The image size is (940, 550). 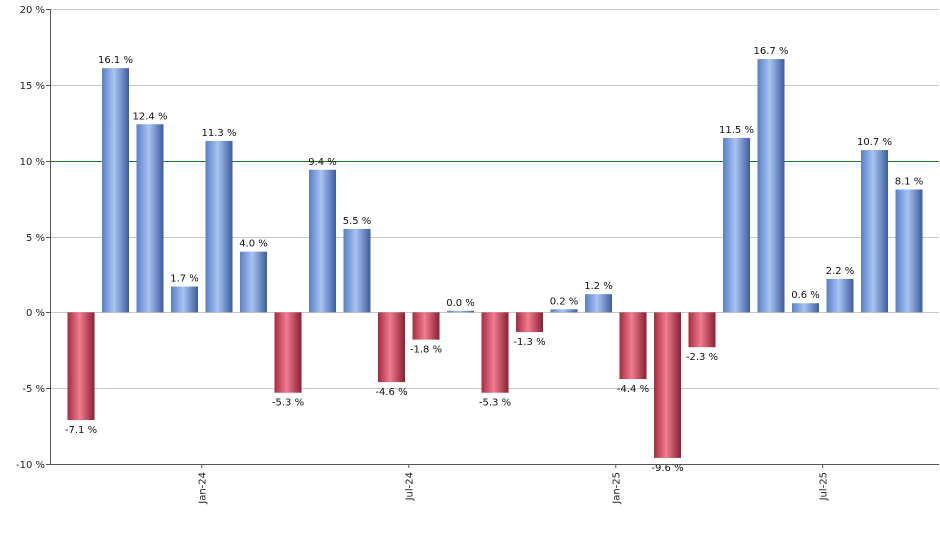 I want to click on x-tick-label: Jul-25, so click(x=823, y=486).